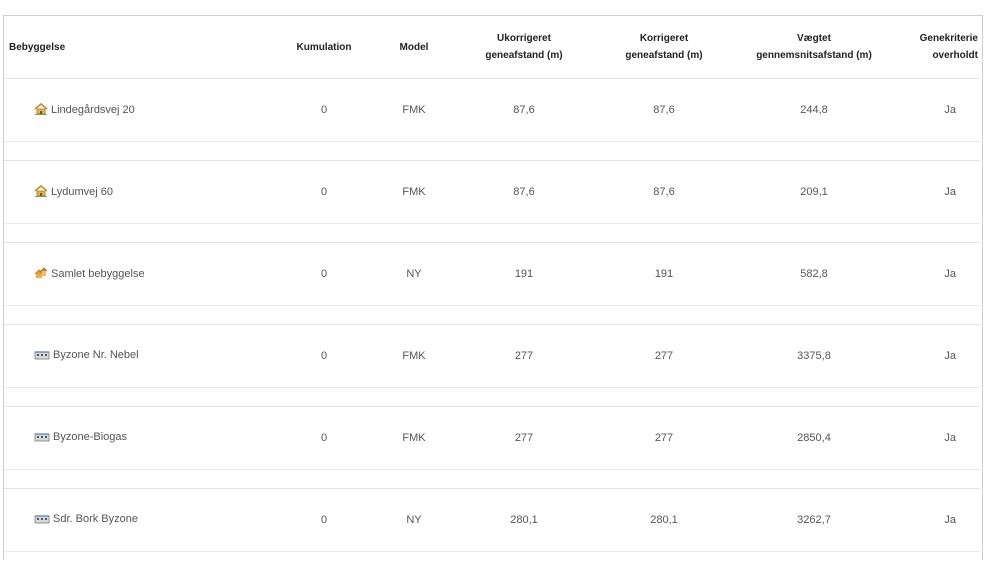 The image size is (987, 570). Describe the element at coordinates (814, 520) in the screenshot. I see `cell-vaegtet: 3262,7` at that location.